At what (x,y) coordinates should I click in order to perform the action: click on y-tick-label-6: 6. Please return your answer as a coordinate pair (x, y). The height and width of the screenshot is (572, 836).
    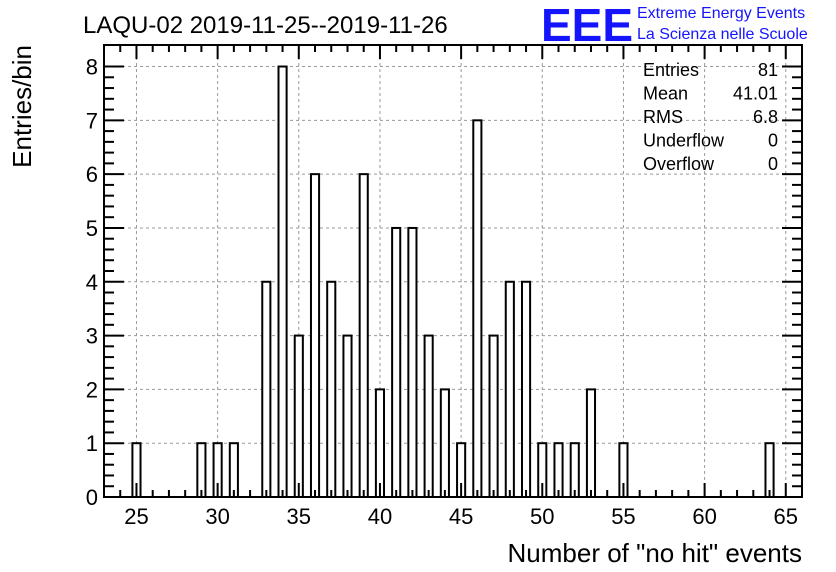
    Looking at the image, I should click on (92, 174).